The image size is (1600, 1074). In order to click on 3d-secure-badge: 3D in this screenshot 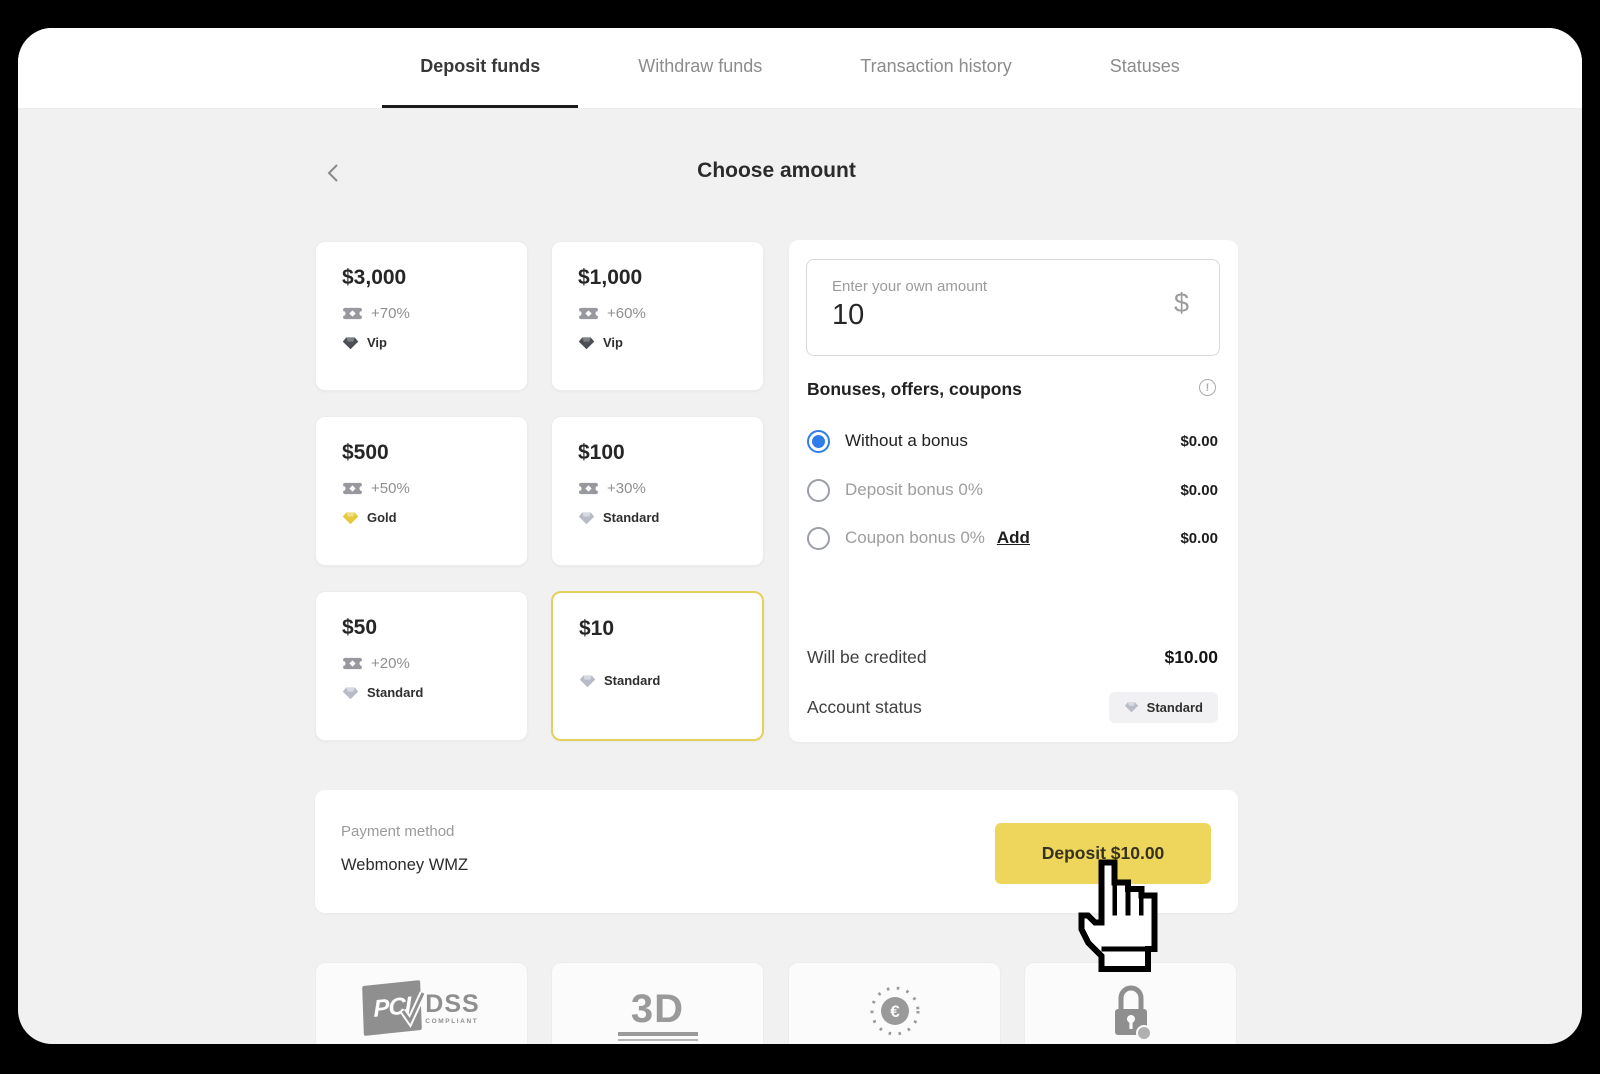, I will do `click(657, 1003)`.